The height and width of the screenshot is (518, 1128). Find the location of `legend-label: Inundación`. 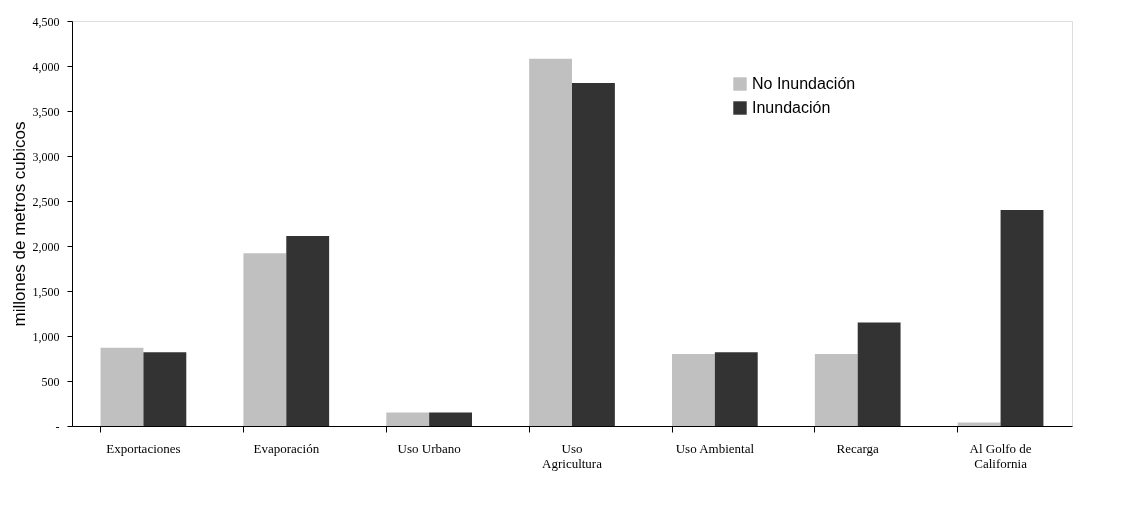

legend-label: Inundación is located at coordinates (791, 107).